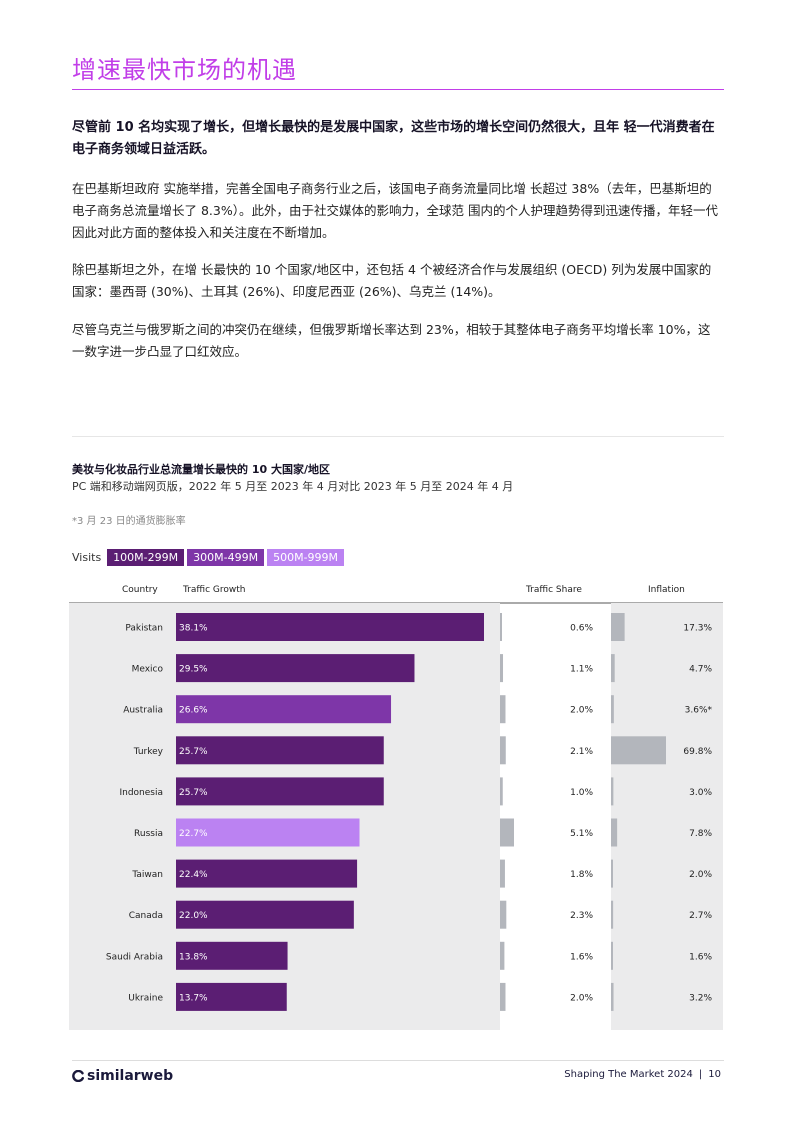  I want to click on share-label-australia: 2.0%, so click(581, 711).